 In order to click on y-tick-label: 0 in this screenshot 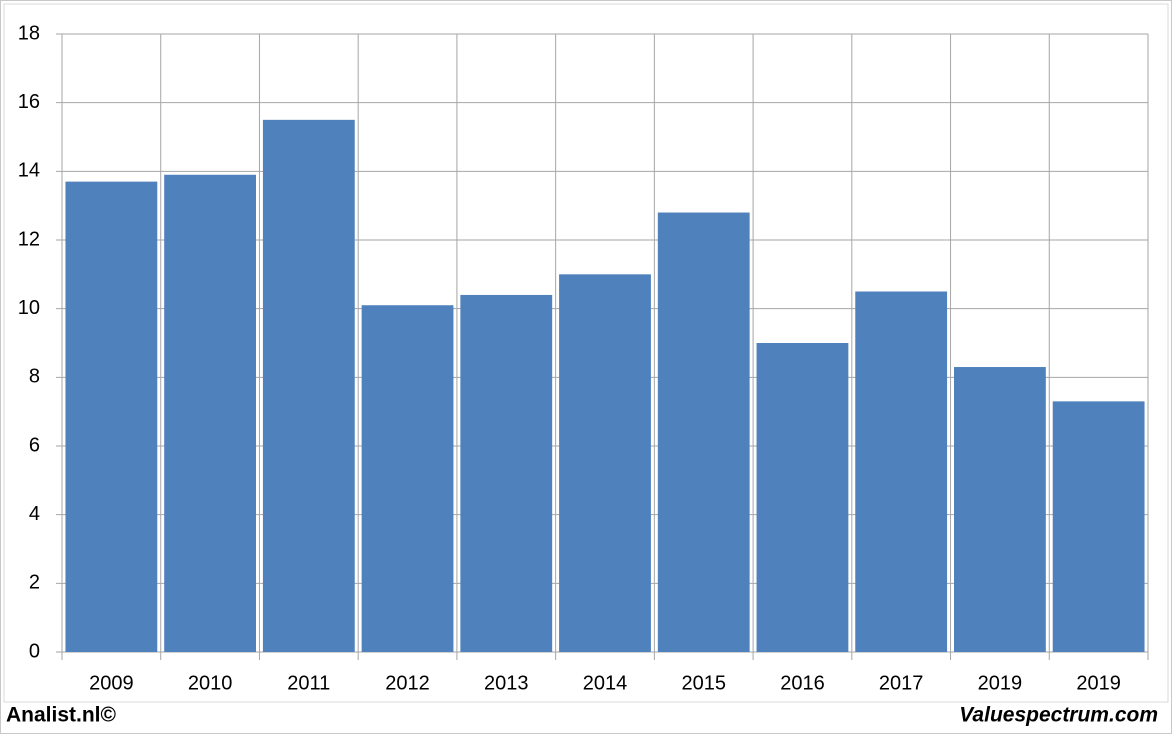, I will do `click(34, 651)`.